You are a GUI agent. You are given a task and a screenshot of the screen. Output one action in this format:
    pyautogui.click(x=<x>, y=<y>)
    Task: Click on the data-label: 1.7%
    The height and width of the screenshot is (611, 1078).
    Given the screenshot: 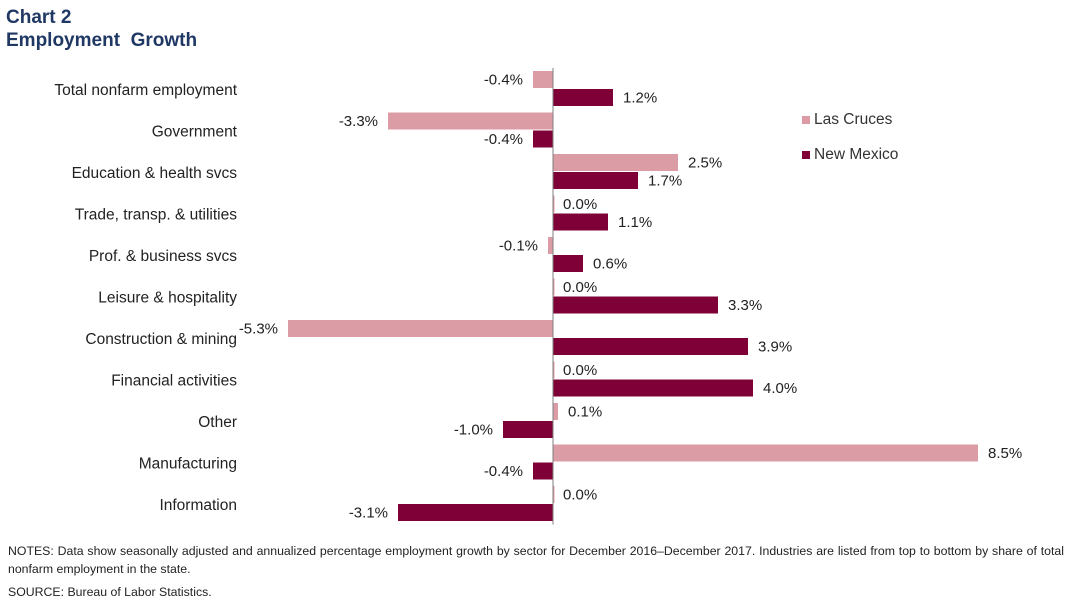 What is the action you would take?
    pyautogui.click(x=665, y=181)
    